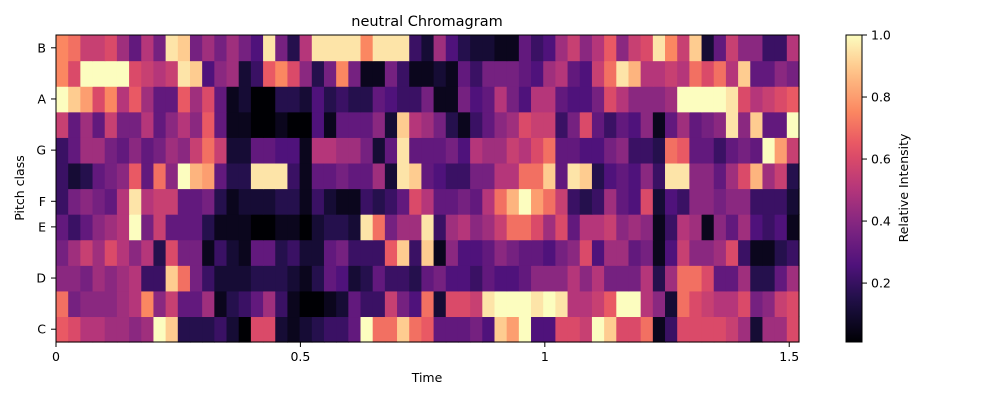 This screenshot has width=1000, height=400. Describe the element at coordinates (881, 283) in the screenshot. I see `colorbar-tick-label: 0.2` at that location.